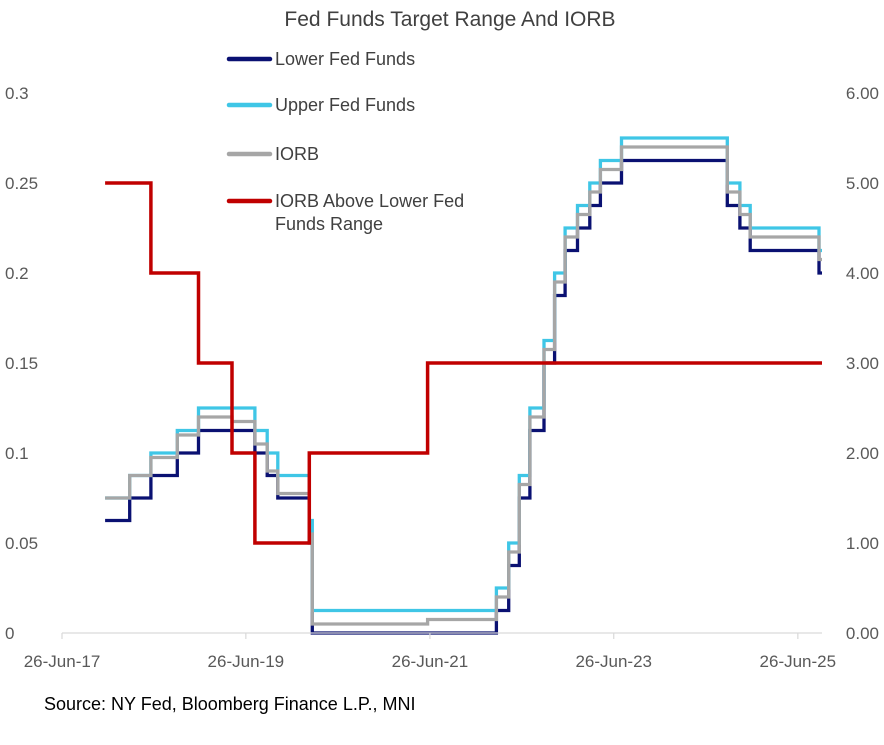 This screenshot has height=745, width=884. I want to click on x-tick-label: 26-Jun-21, so click(430, 661).